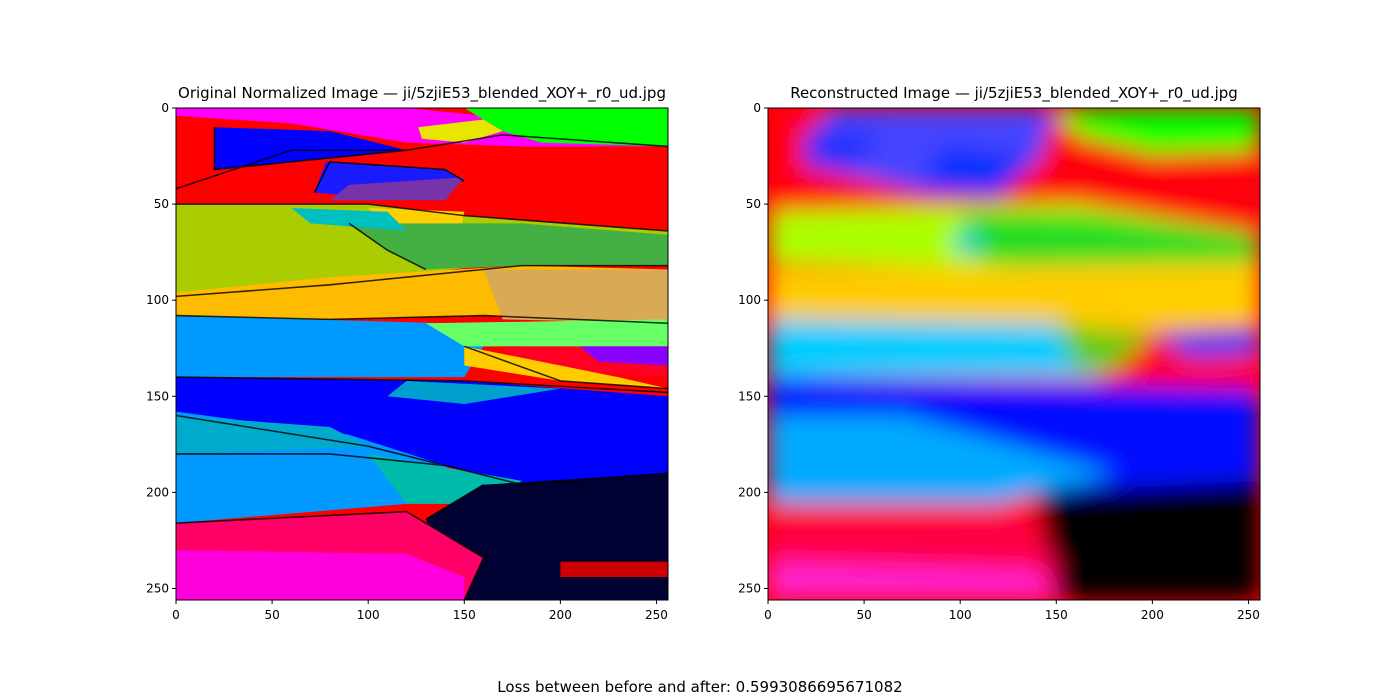 The image size is (1400, 700). What do you see at coordinates (368, 615) in the screenshot?
I see `original-x-tick-label: 100` at bounding box center [368, 615].